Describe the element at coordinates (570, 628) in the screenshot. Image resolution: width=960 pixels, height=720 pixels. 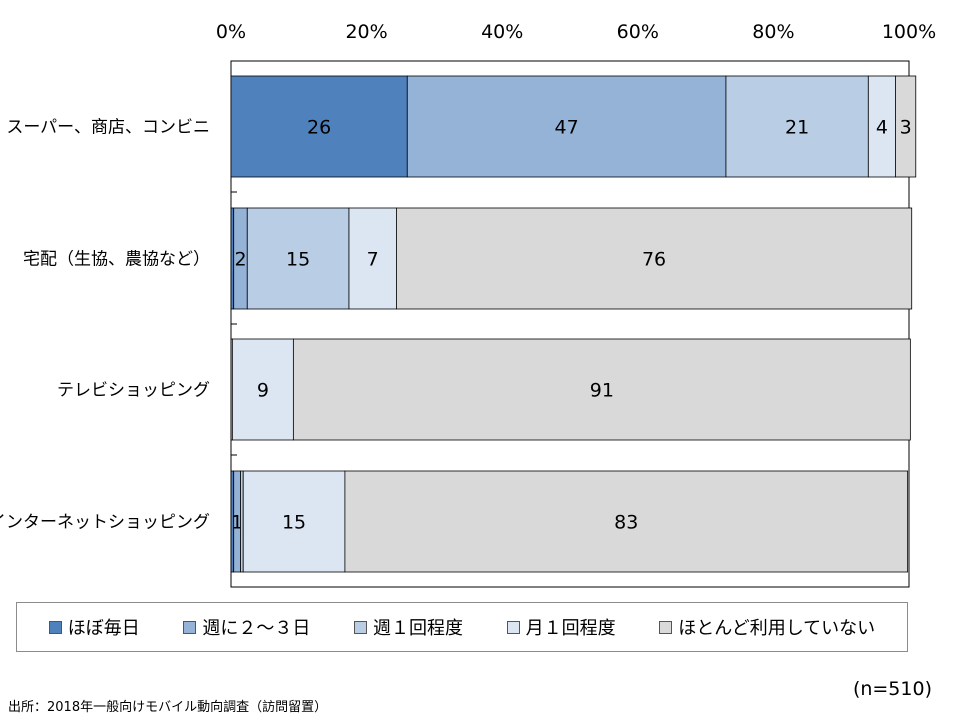
I see `legend-label: 月１回程度` at that location.